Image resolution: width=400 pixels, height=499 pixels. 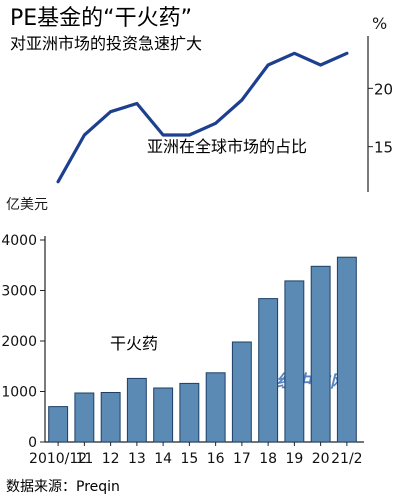 What do you see at coordinates (294, 459) in the screenshot?
I see `x-tick-label: 19` at bounding box center [294, 459].